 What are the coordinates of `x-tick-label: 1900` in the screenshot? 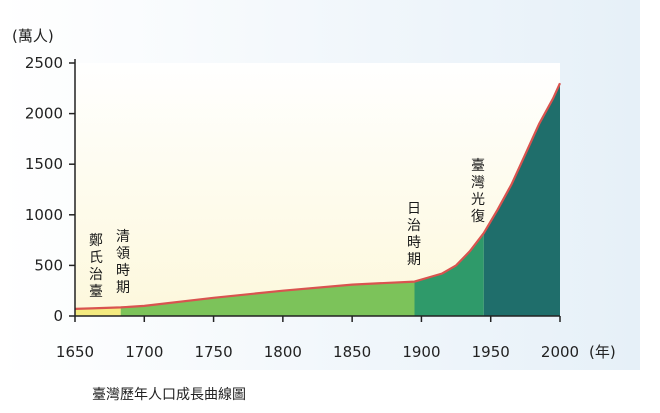 It's located at (421, 352).